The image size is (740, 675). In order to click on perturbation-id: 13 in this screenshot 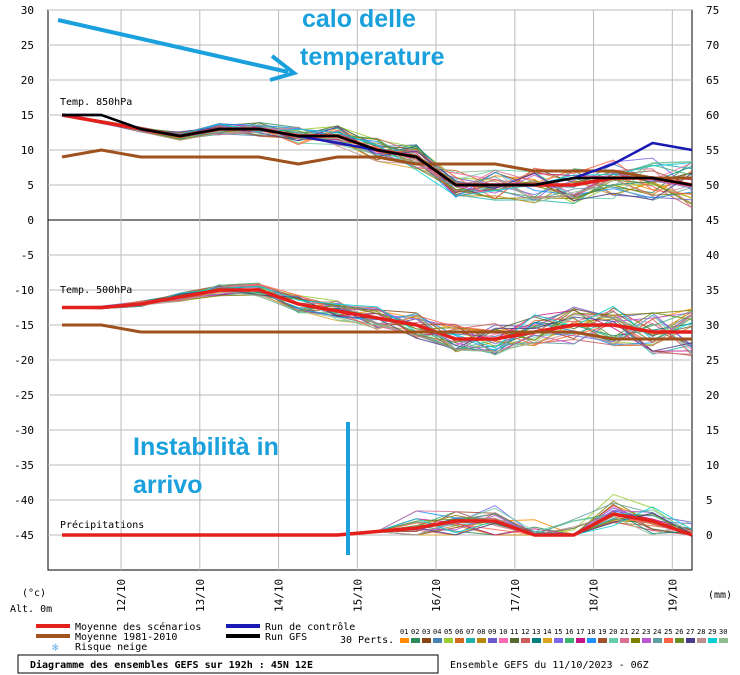, I will do `click(536, 632)`.